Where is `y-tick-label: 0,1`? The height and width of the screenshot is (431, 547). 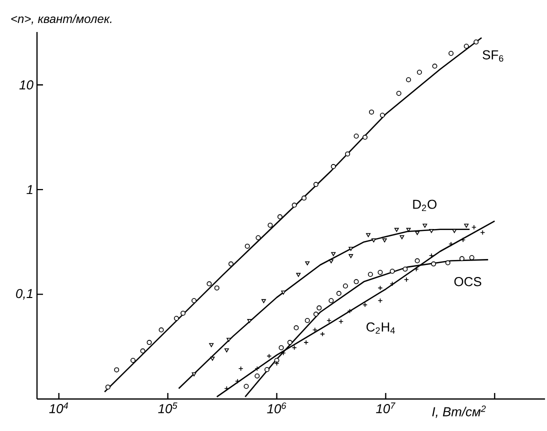 y-tick-label: 0,1 is located at coordinates (24, 294).